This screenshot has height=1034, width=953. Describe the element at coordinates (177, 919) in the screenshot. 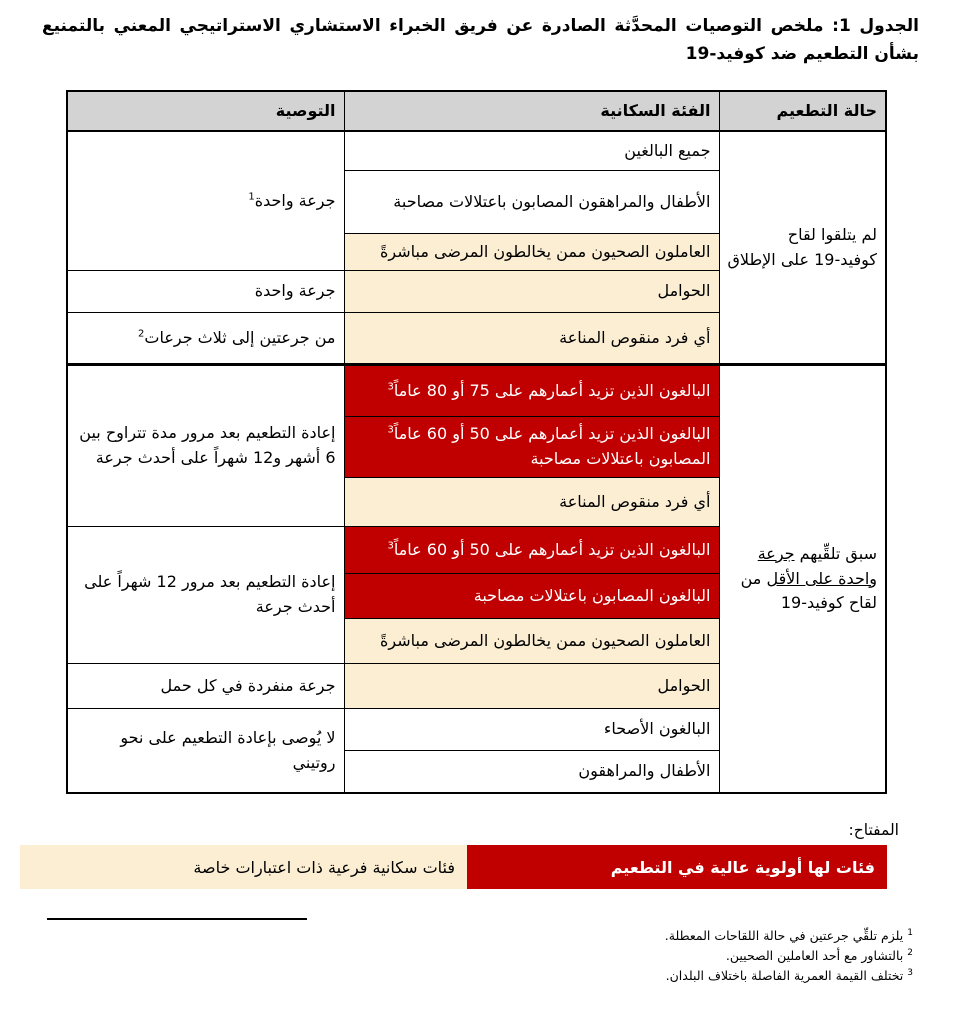

I see `footnote-separator-line` at that location.